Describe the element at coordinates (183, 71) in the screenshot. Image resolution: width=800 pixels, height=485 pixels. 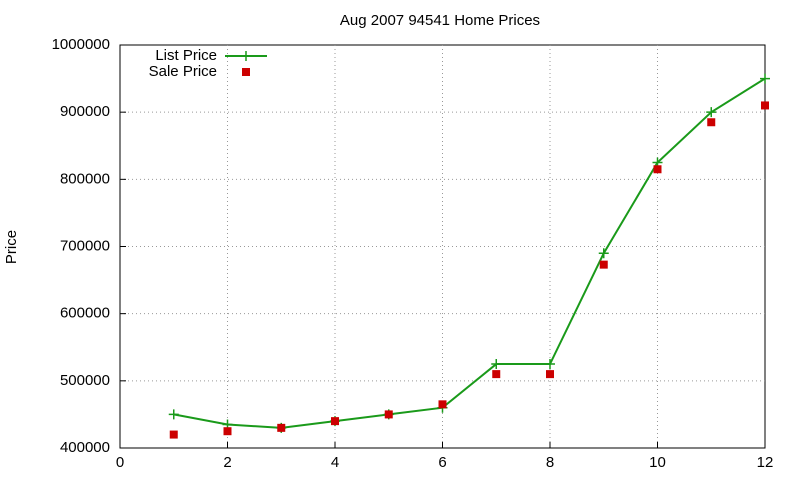
I see `legend-label: Sale Price` at that location.